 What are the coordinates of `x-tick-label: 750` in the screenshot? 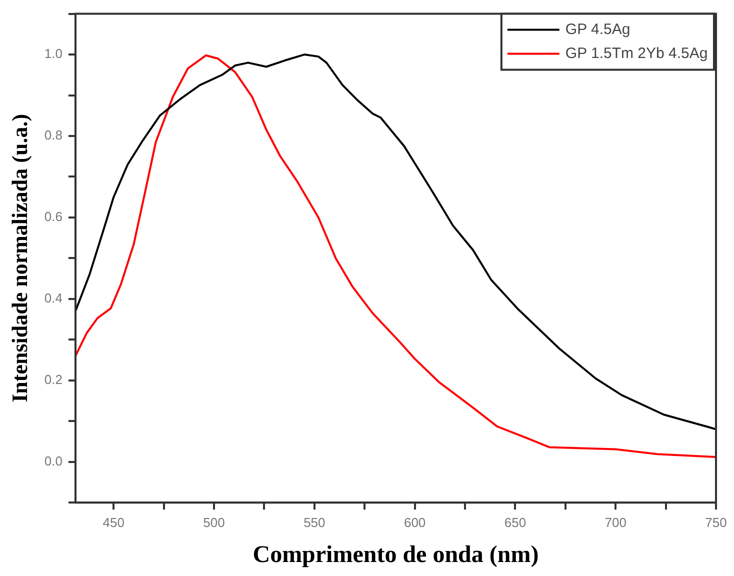 It's located at (716, 522).